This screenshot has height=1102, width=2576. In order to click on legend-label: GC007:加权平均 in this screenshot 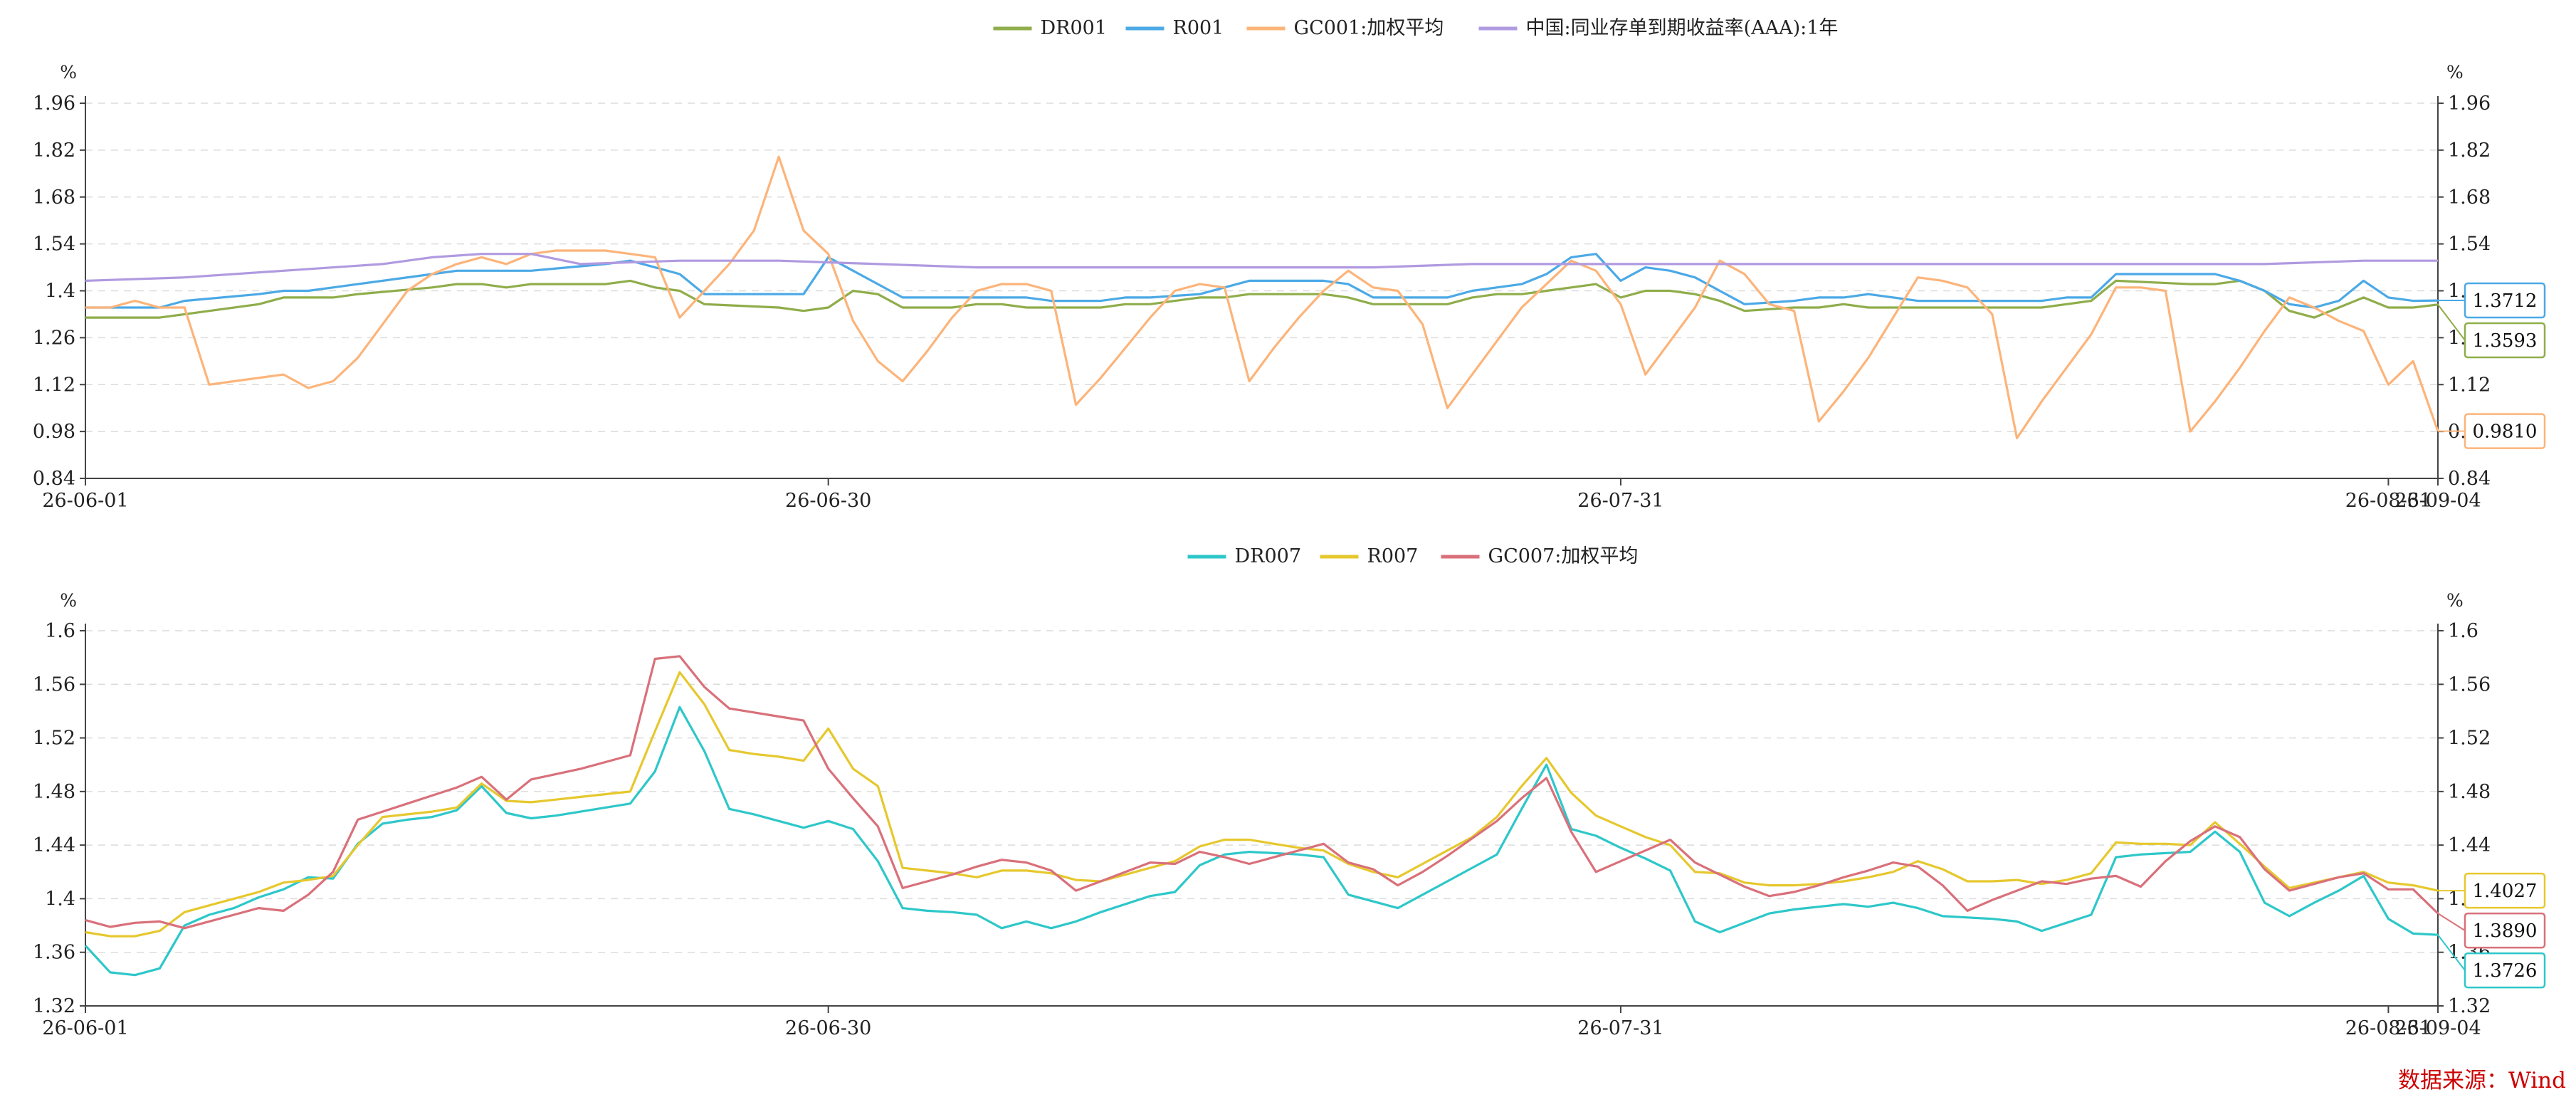, I will do `click(1563, 556)`.